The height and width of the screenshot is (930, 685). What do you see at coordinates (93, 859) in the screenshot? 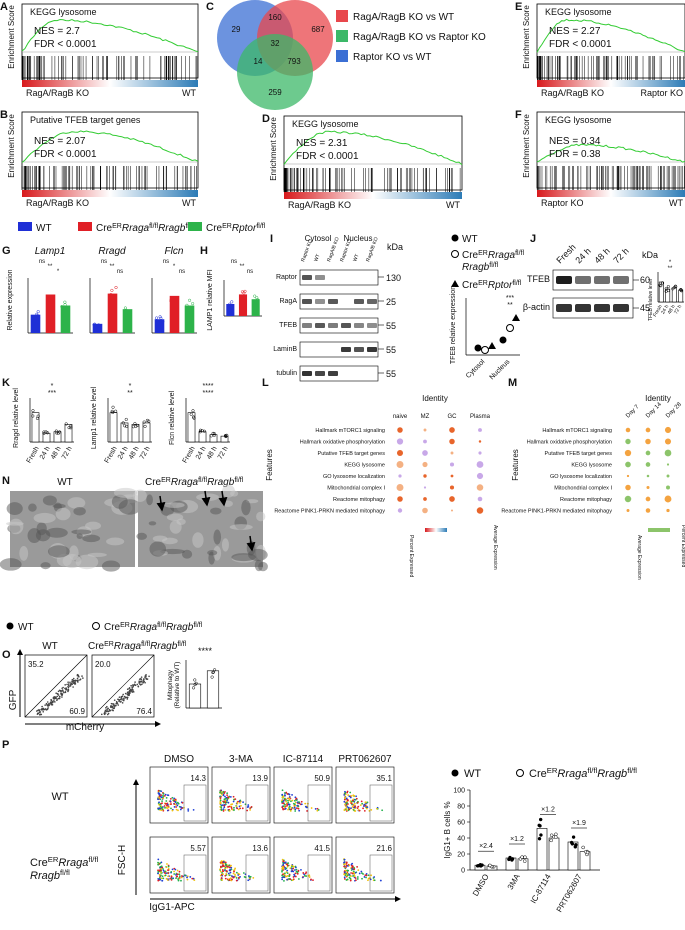
I see `genotype-part: fl/fl` at bounding box center [93, 859].